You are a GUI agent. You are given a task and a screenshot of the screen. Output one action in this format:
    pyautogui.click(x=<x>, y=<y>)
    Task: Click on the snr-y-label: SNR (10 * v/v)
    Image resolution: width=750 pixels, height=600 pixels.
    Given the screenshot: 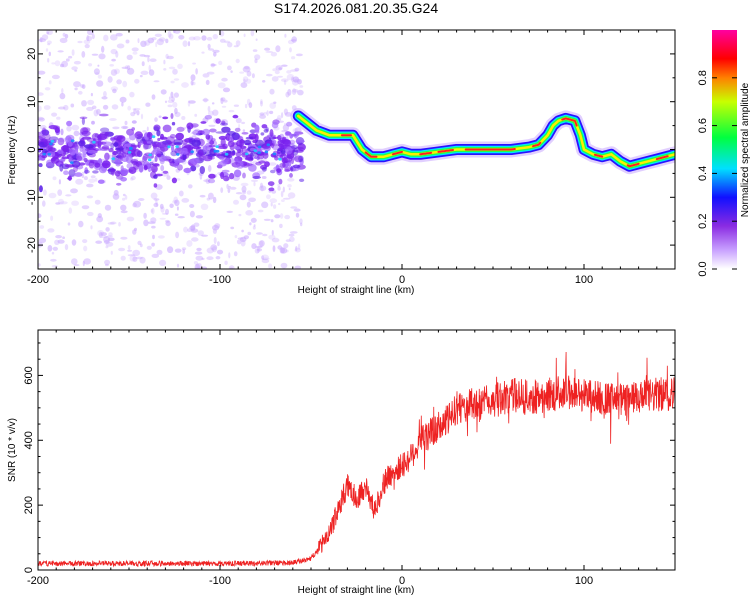 What is the action you would take?
    pyautogui.click(x=12, y=450)
    